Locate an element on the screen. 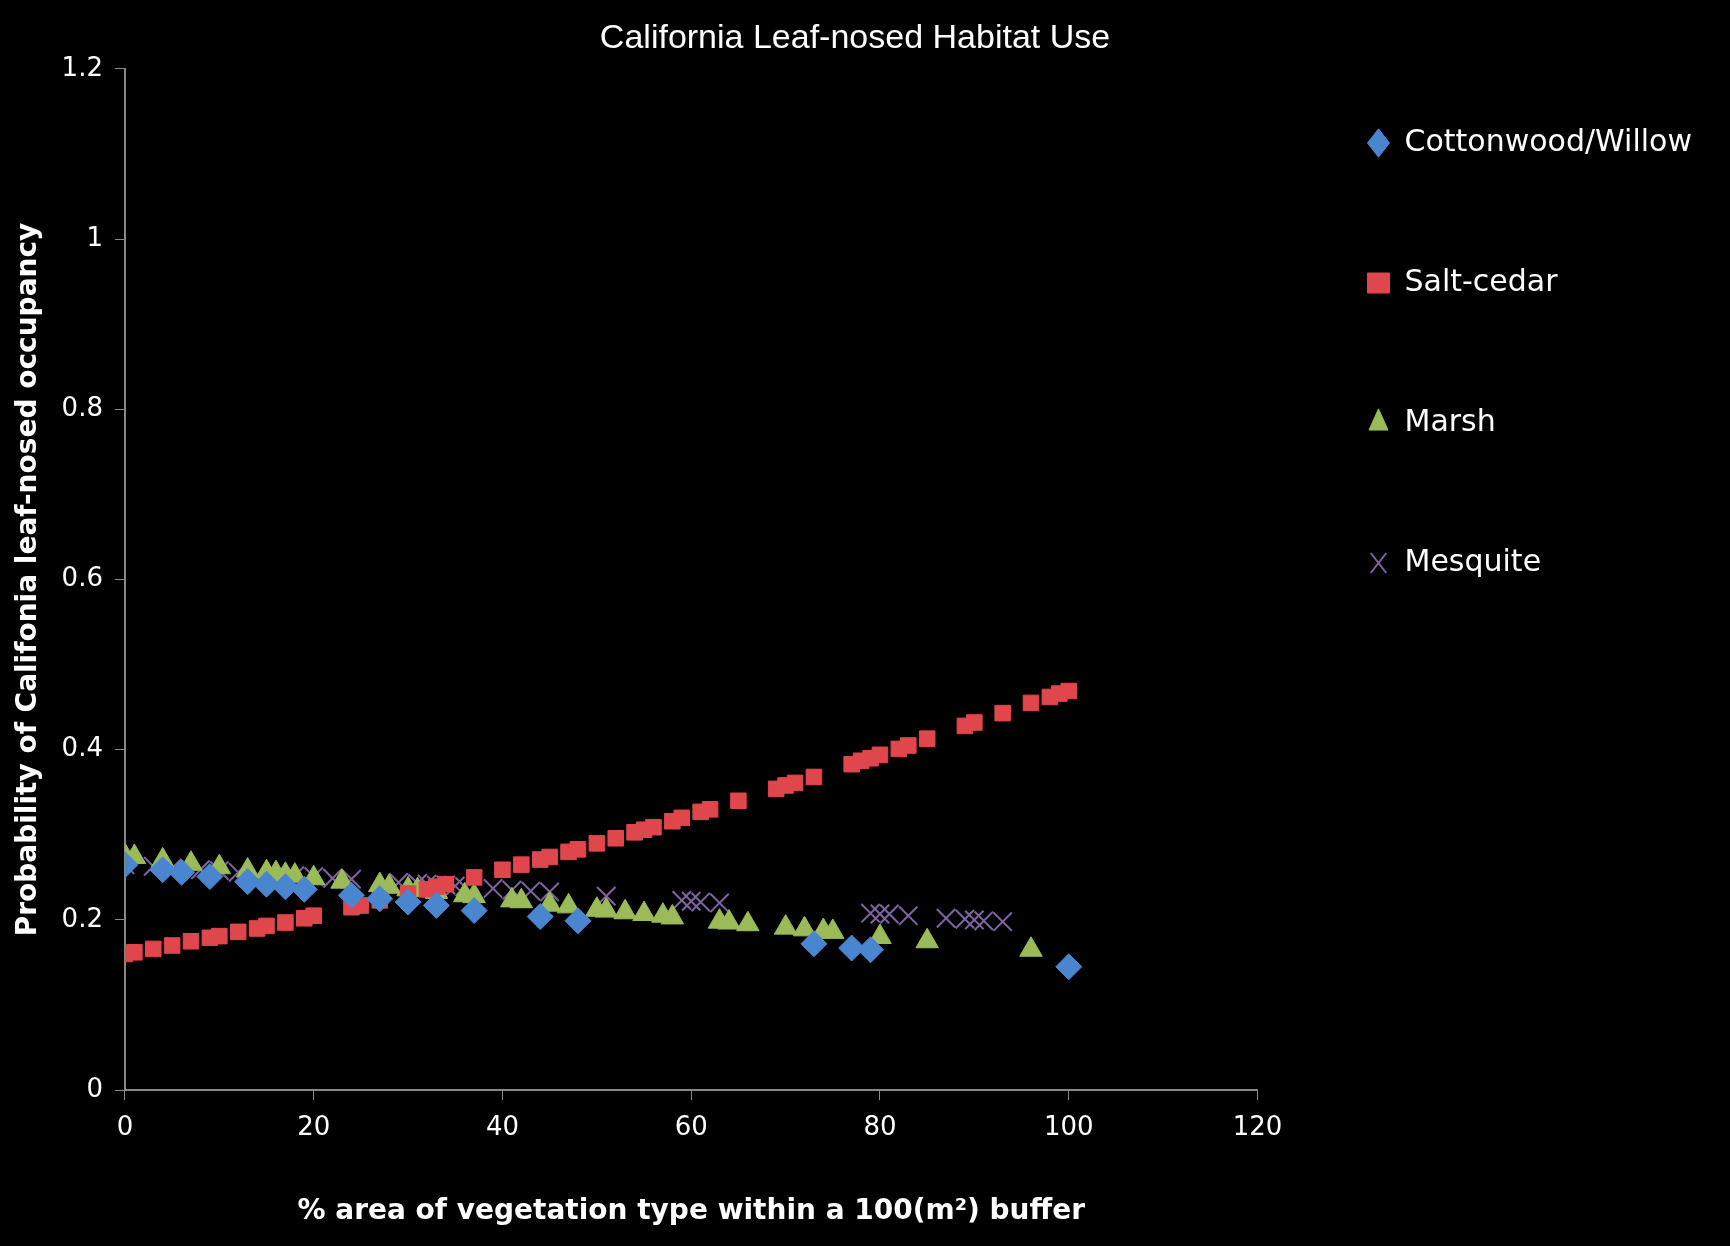 This screenshot has height=1246, width=1730. y-tick-label: 0 is located at coordinates (94, 1087).